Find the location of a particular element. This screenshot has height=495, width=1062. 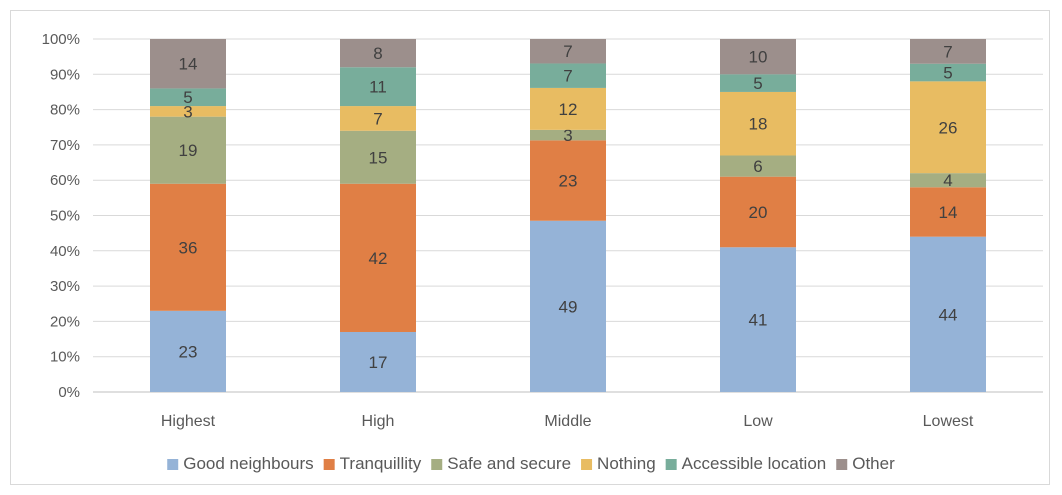

y-tick-label: 20% is located at coordinates (65, 321).